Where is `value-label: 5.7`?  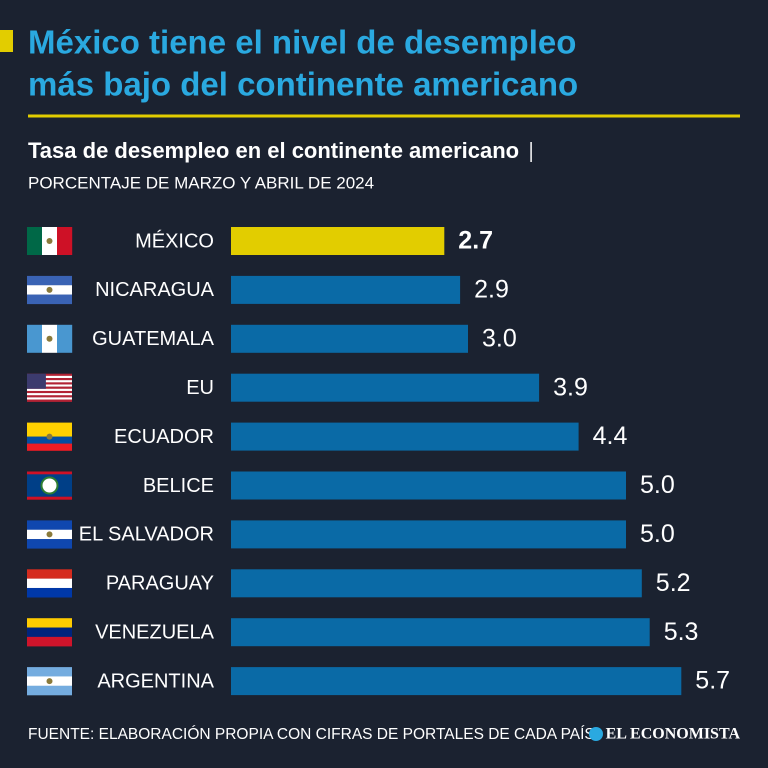 value-label: 5.7 is located at coordinates (712, 681).